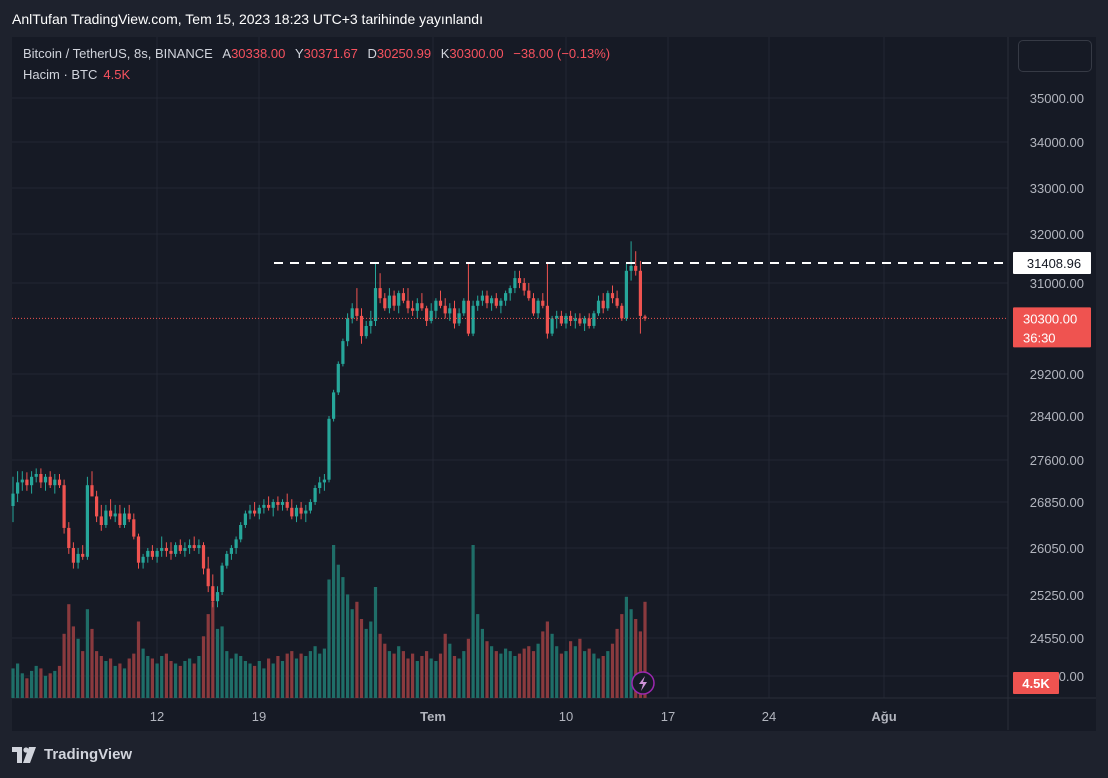 This screenshot has height=778, width=1108. Describe the element at coordinates (118, 53) in the screenshot. I see `symbol-label: Bitcoin / TetherUS, 8s, BINANCE` at that location.